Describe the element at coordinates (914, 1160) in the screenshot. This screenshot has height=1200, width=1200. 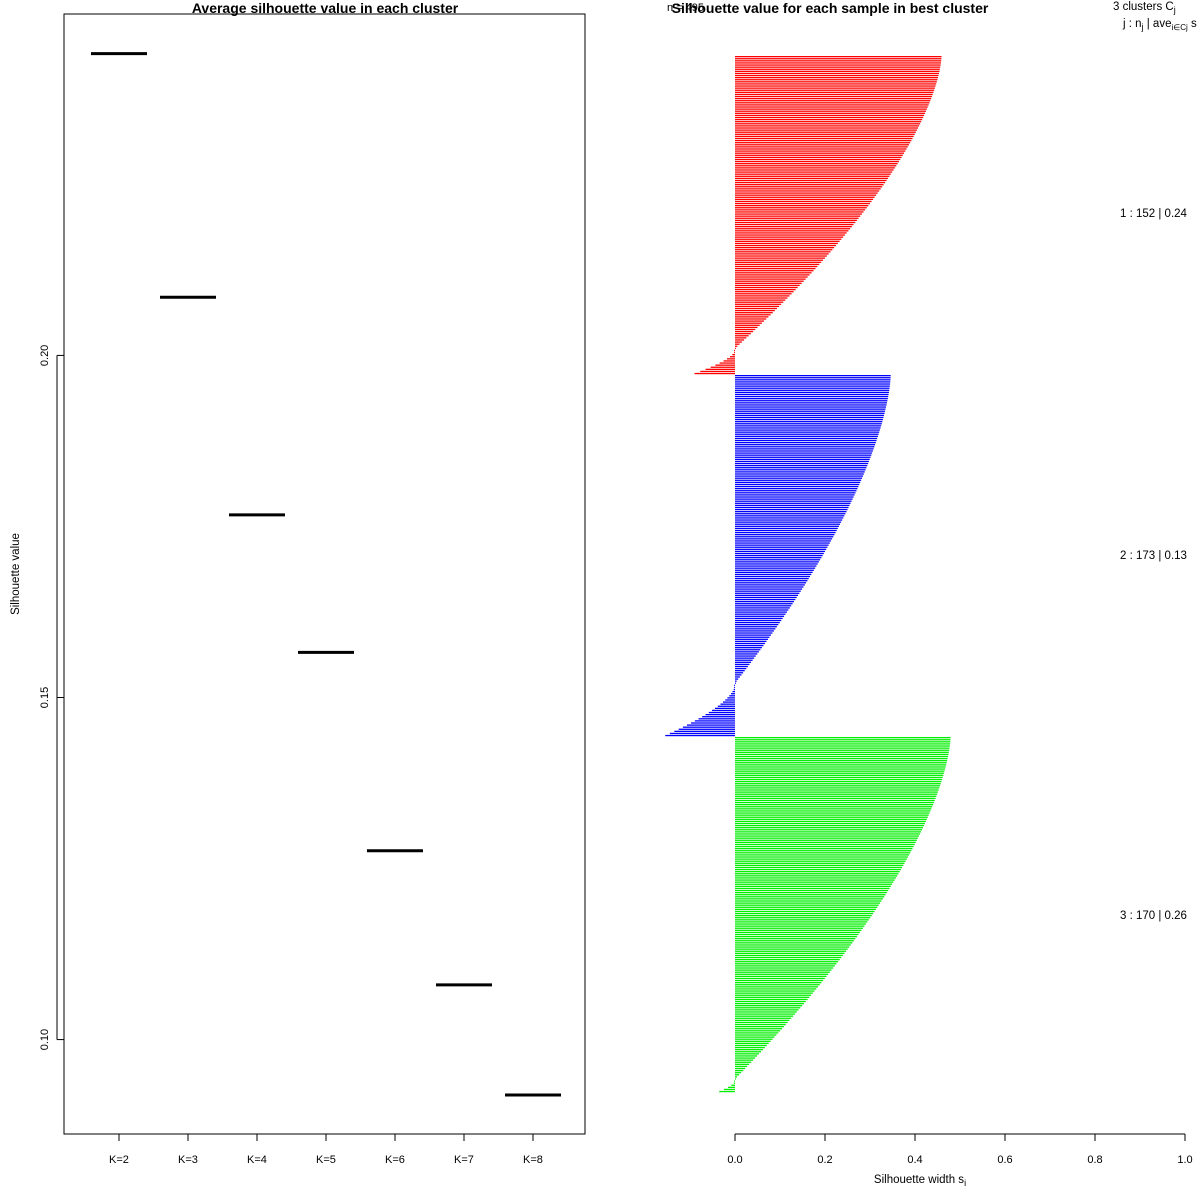
I see `right-x-tick-label: 0.4` at that location.